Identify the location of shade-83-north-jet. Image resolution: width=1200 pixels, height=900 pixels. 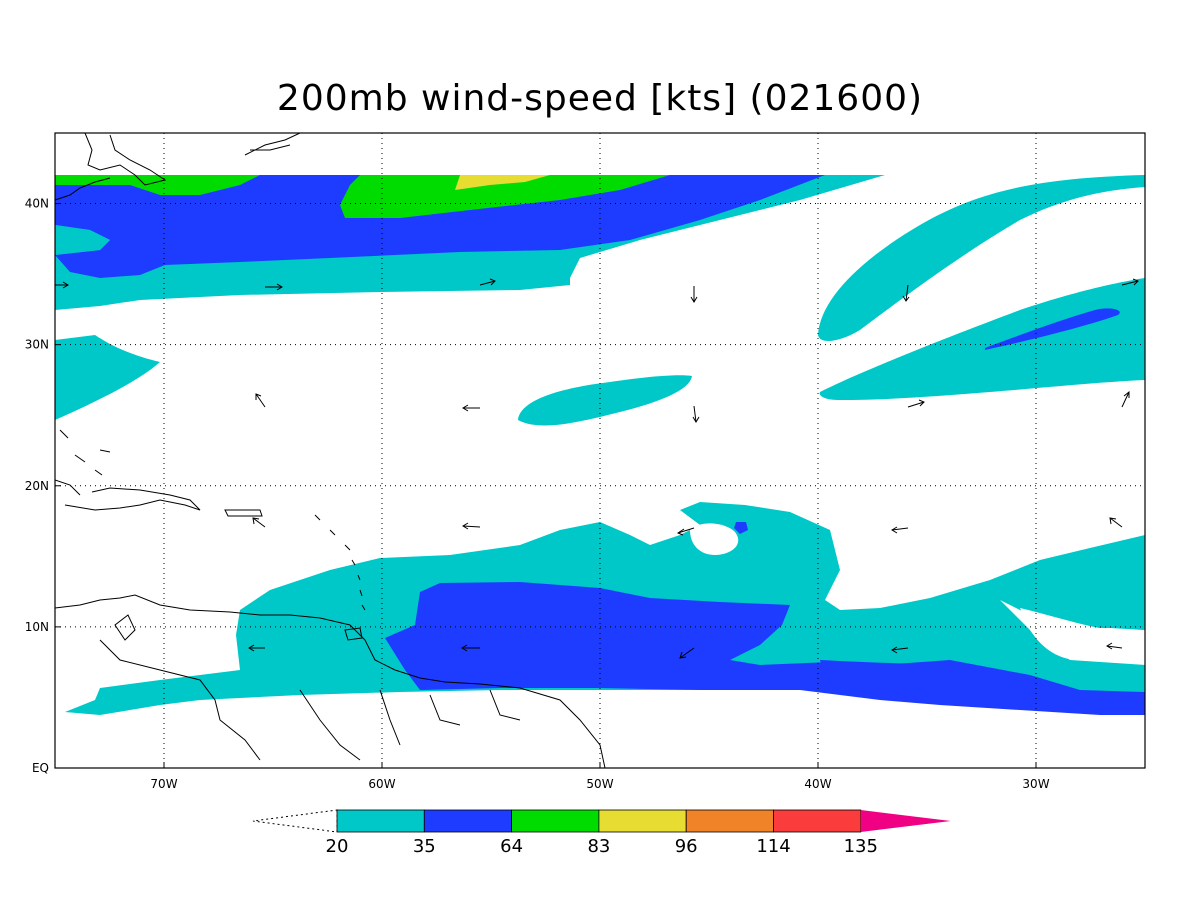
(502, 182).